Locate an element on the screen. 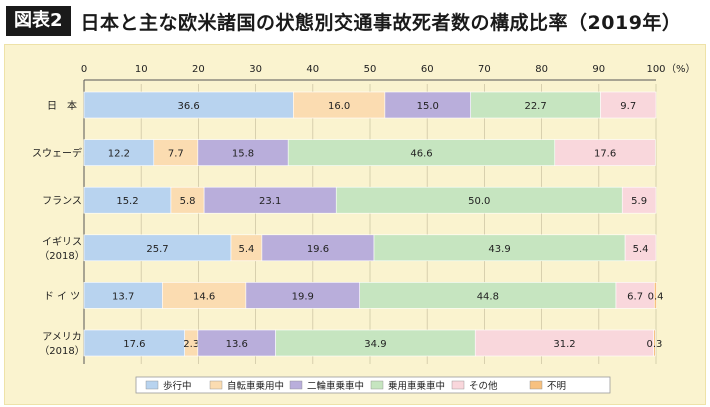  data-label: 15.2 is located at coordinates (127, 201).